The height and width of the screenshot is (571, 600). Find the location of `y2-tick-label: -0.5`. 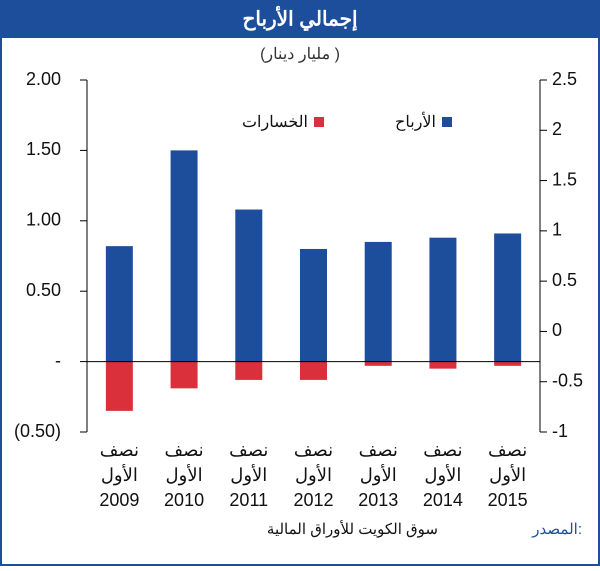

y2-tick-label: -0.5 is located at coordinates (567, 380).